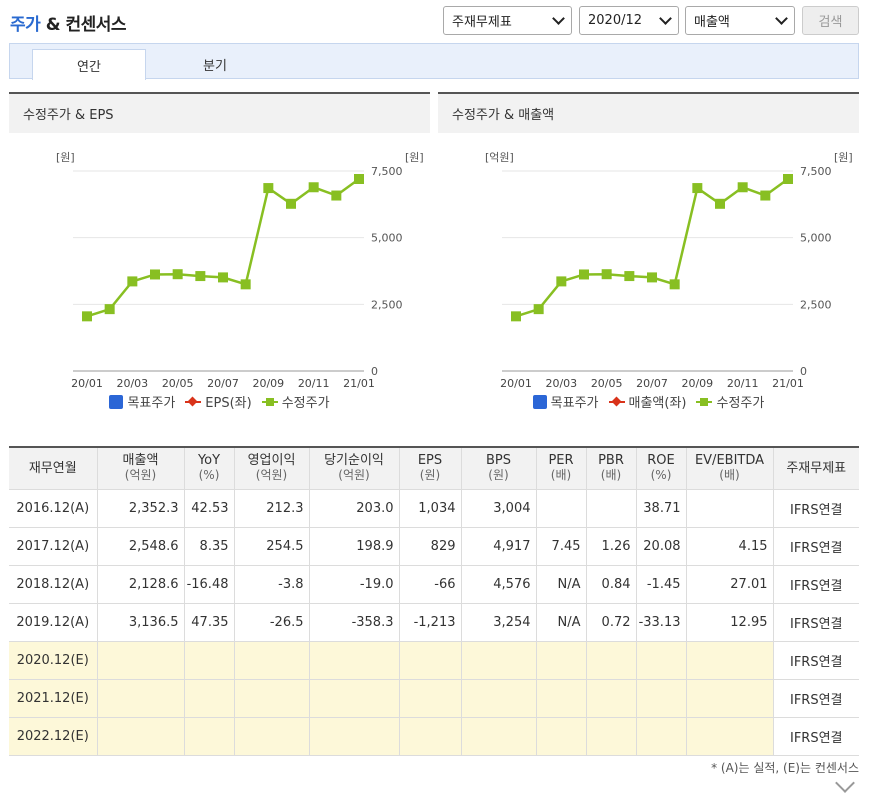 The width and height of the screenshot is (869, 799). I want to click on table-cell: 3,254, so click(498, 622).